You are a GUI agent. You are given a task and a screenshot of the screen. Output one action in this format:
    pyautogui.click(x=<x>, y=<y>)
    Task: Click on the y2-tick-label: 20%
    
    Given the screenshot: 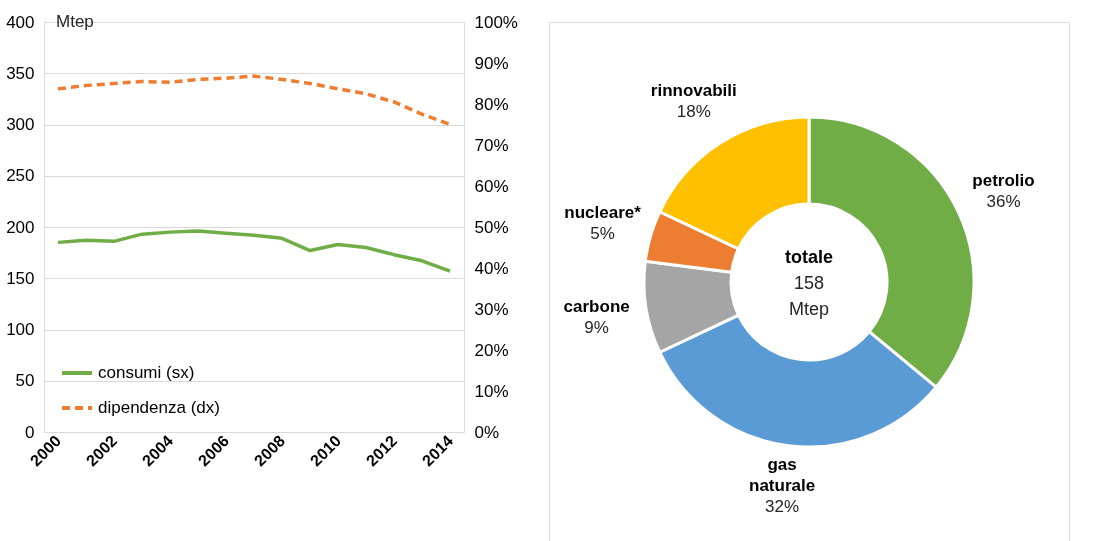 What is the action you would take?
    pyautogui.click(x=491, y=350)
    